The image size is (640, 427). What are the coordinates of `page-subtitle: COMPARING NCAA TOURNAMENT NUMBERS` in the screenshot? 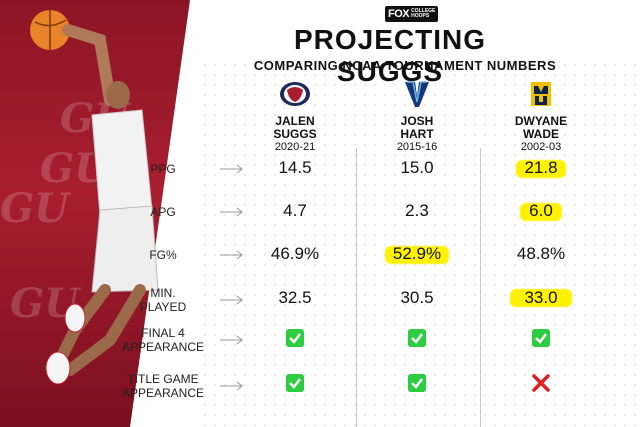 It's located at (405, 65).